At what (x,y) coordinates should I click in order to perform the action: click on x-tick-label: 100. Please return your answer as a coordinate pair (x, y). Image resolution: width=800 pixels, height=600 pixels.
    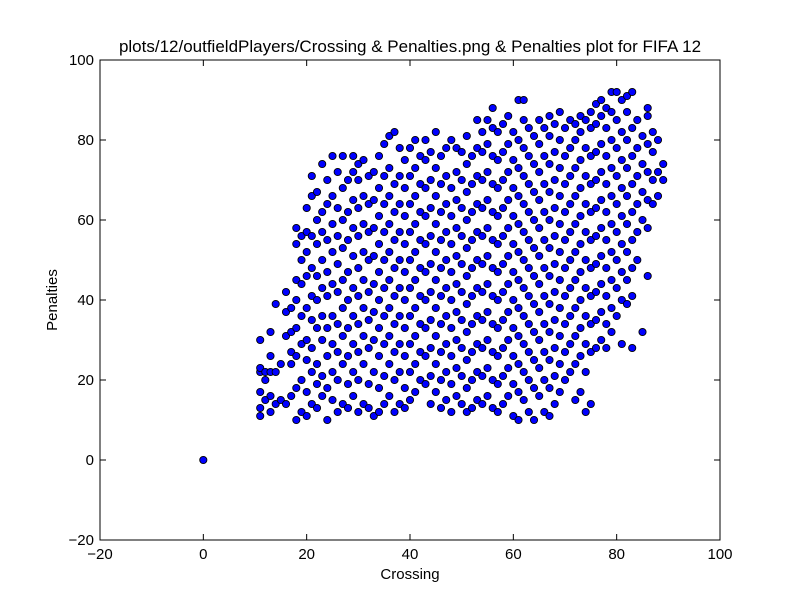
    Looking at the image, I should click on (719, 554).